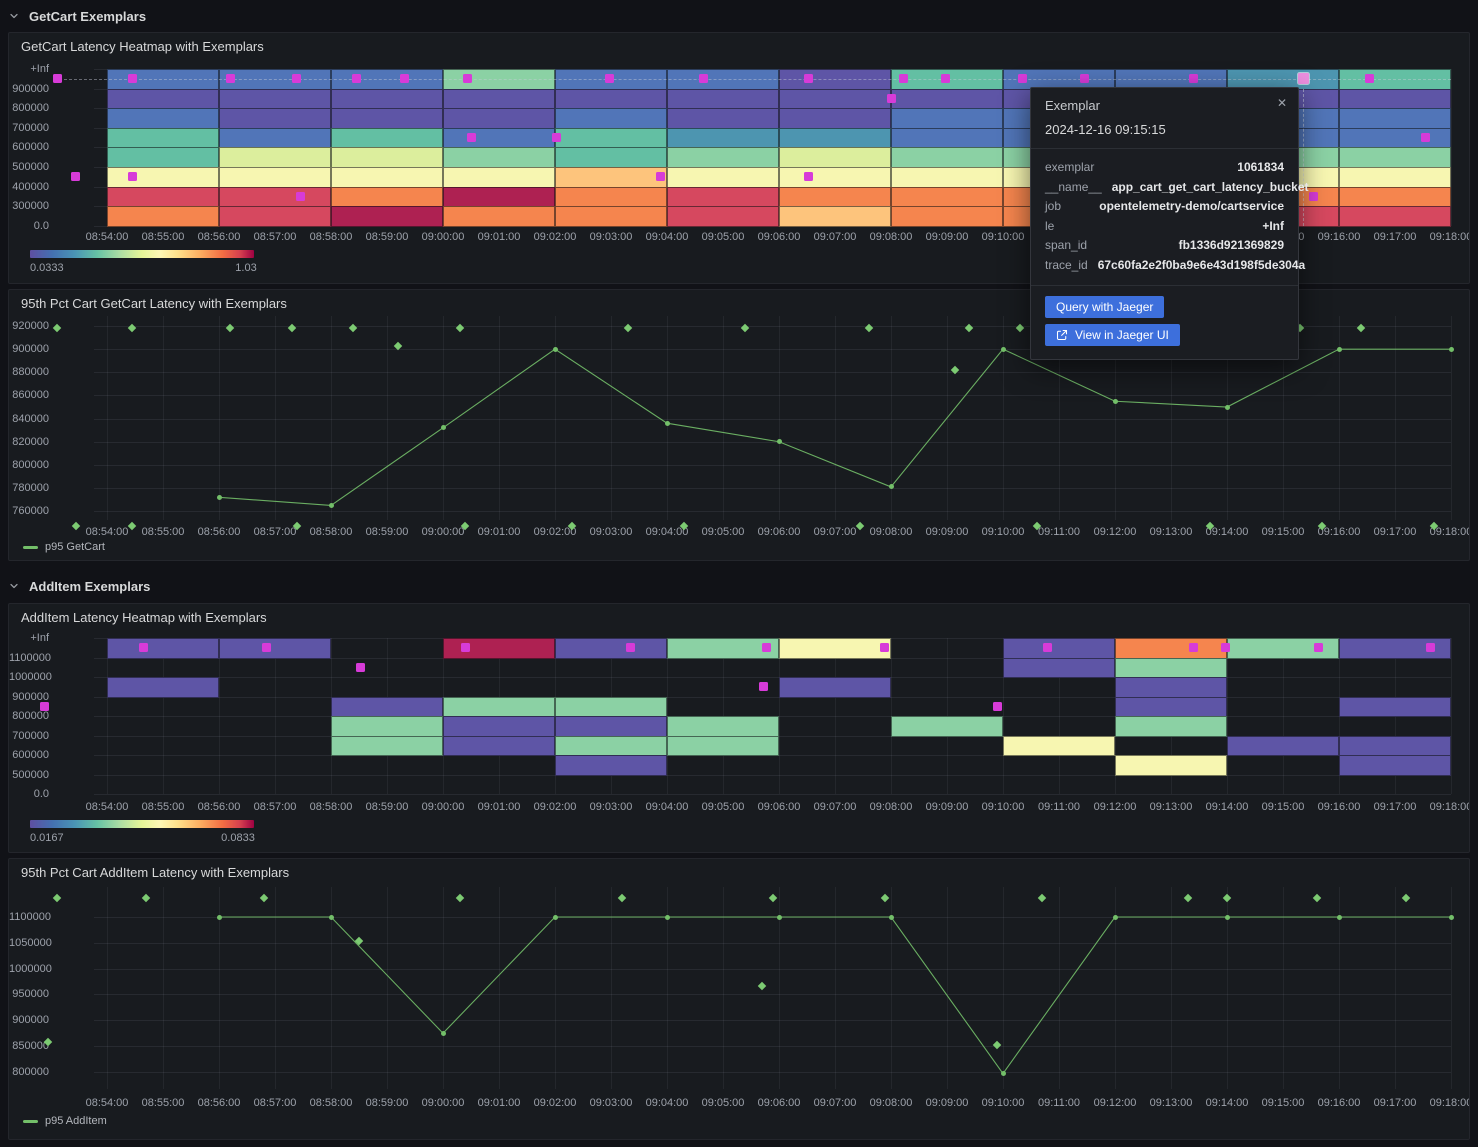 This screenshot has height=1147, width=1478. Describe the element at coordinates (77, 16) in the screenshot. I see `row-header-getcart: GetCart Exemplars` at that location.